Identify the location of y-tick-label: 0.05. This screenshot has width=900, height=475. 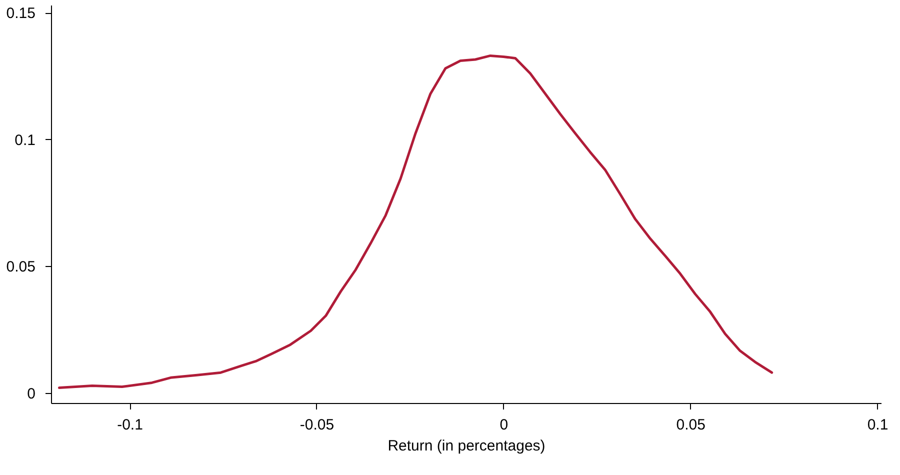
(21, 267).